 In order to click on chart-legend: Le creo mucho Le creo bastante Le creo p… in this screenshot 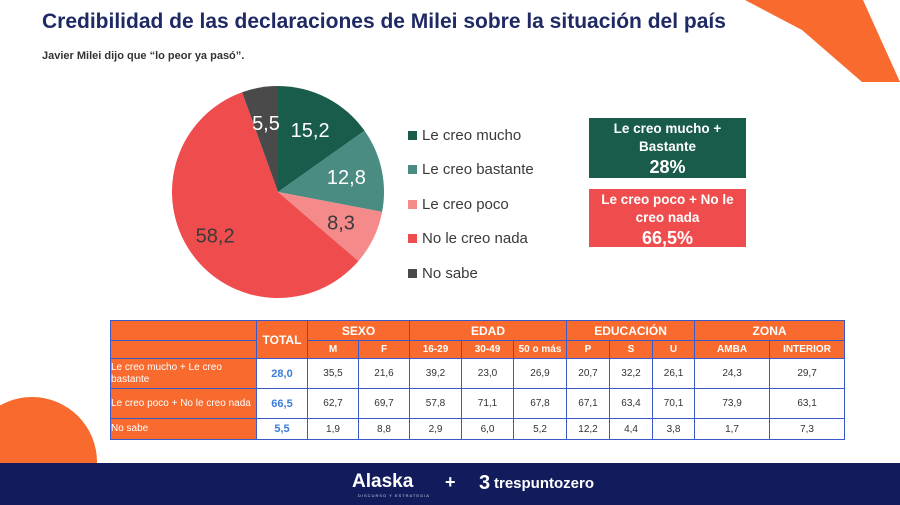, I will do `click(471, 204)`.